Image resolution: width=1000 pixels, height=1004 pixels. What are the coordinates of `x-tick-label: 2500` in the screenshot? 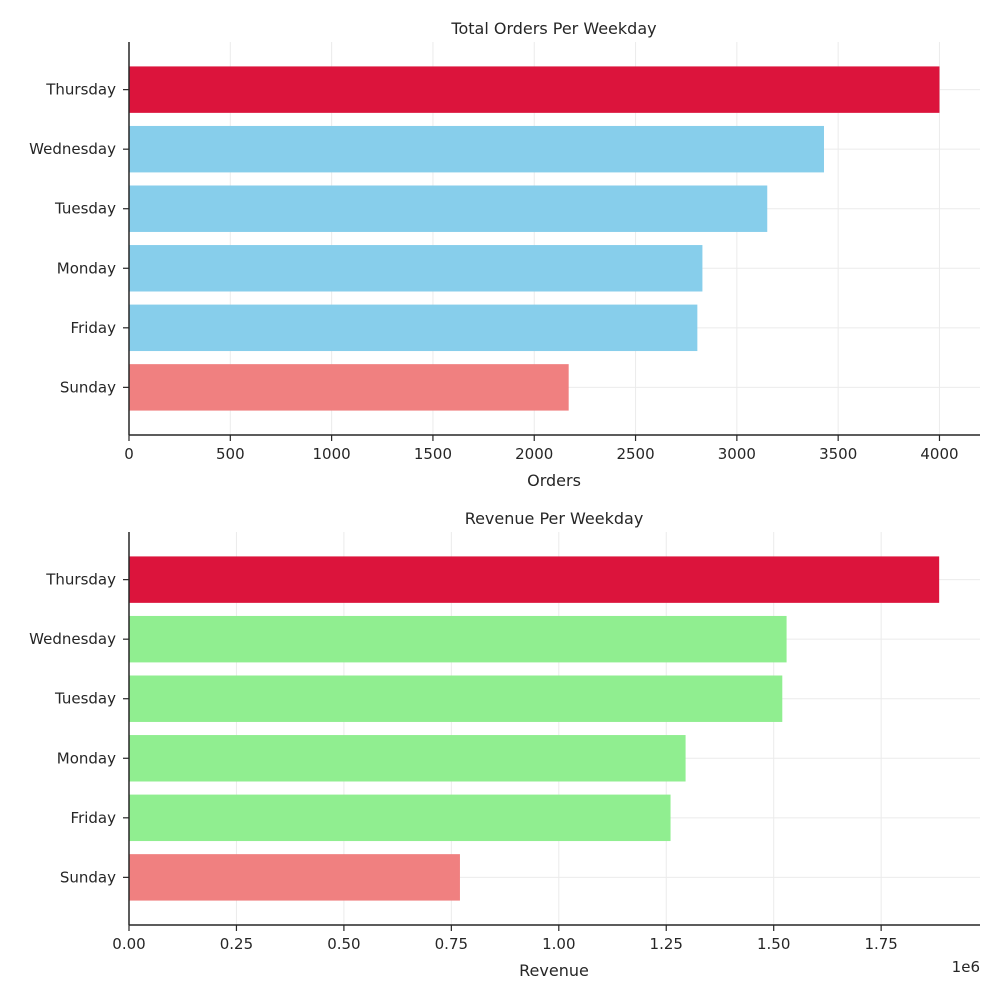 It's located at (635, 454).